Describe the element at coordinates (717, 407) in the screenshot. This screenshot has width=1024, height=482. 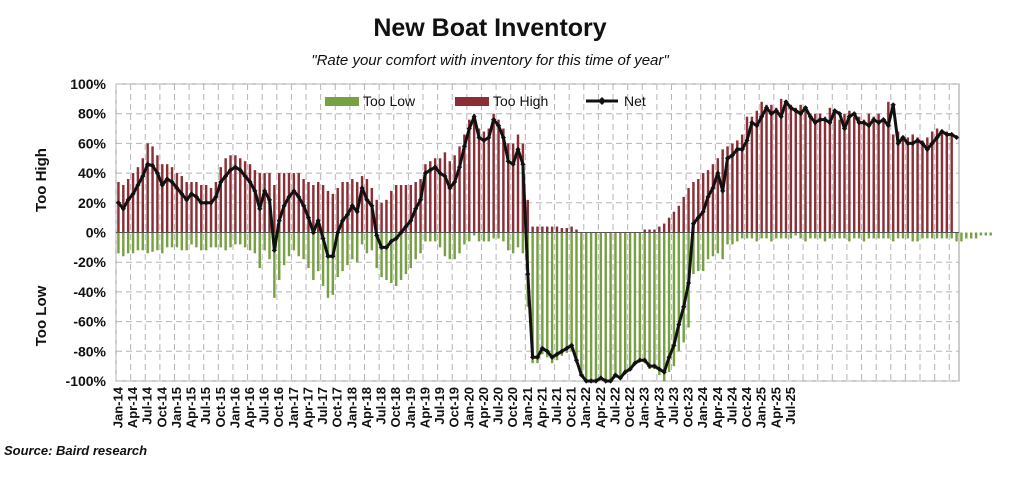
I see `x-tick-label: Apr-24` at that location.